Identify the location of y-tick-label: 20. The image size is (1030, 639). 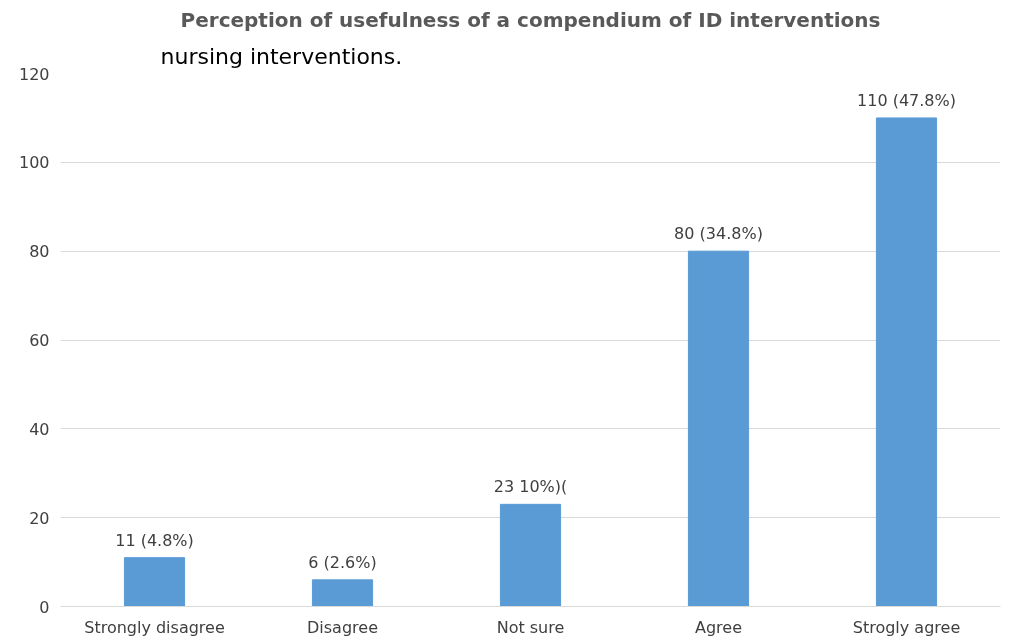
(39, 518).